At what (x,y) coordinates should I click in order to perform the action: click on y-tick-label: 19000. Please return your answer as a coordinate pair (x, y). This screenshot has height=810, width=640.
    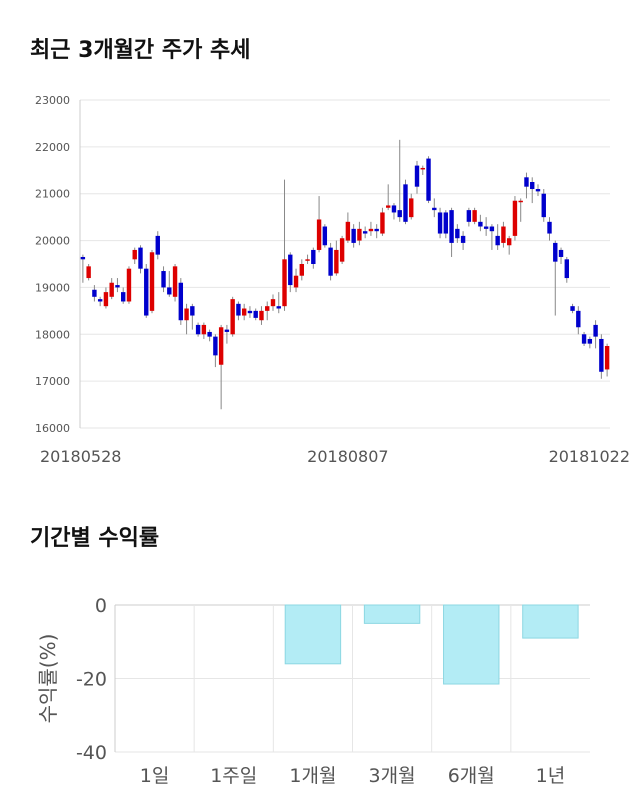
    Looking at the image, I should click on (52, 287).